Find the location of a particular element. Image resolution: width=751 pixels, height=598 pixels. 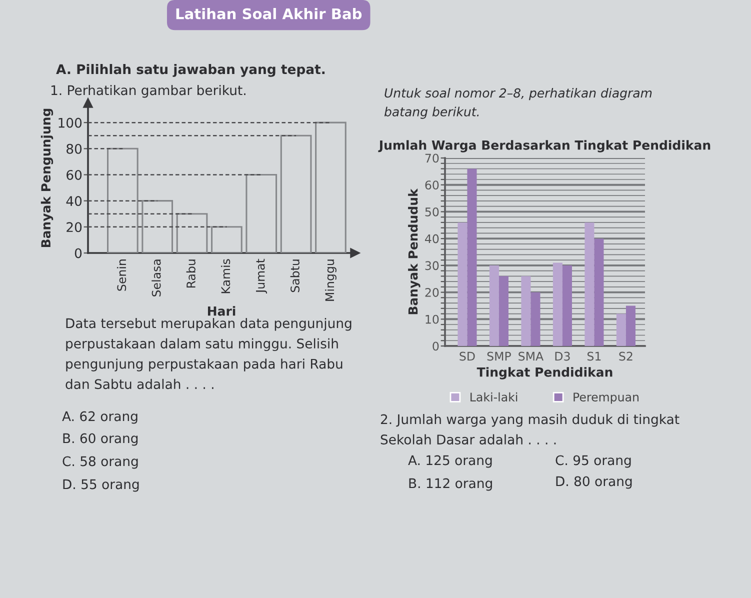

y-axis-title: Banyak Penduduk is located at coordinates (414, 251).